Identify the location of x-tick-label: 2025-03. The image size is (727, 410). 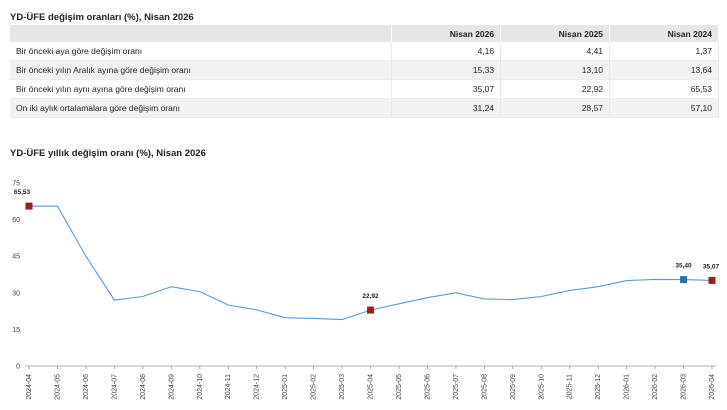
(342, 387).